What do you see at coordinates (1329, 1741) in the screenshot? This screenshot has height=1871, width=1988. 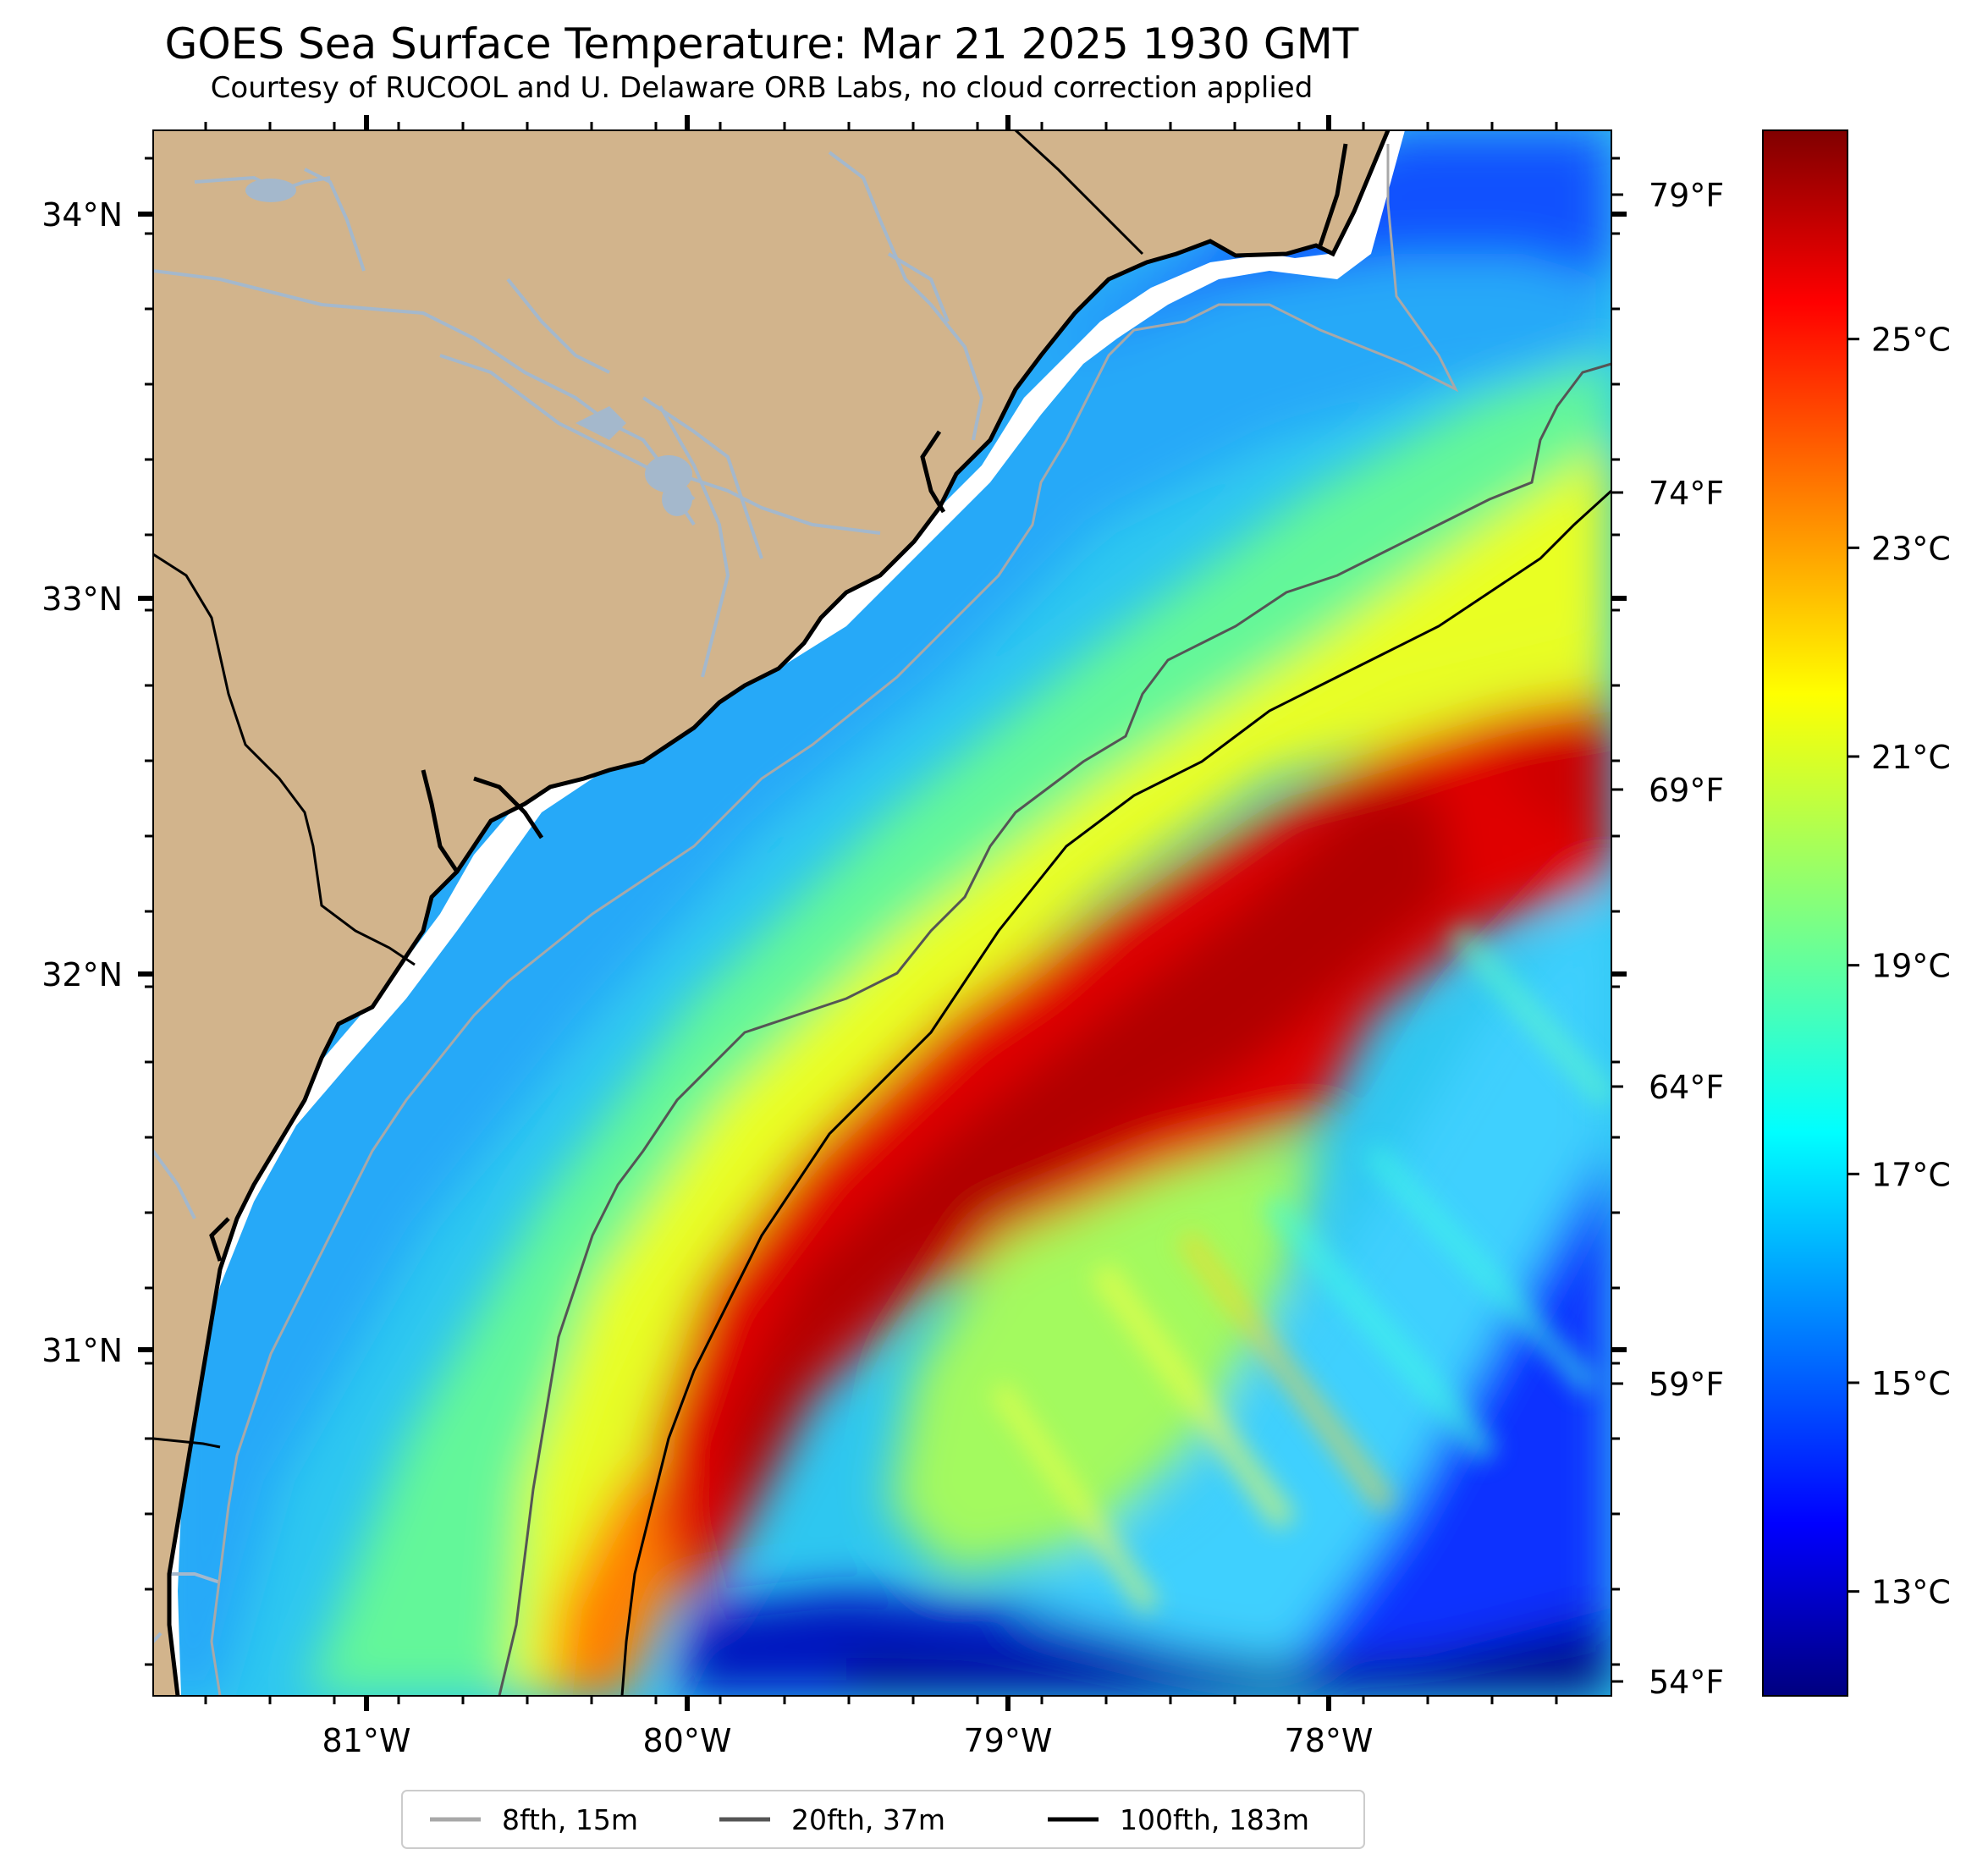 I see `lon-label: 78°W` at bounding box center [1329, 1741].